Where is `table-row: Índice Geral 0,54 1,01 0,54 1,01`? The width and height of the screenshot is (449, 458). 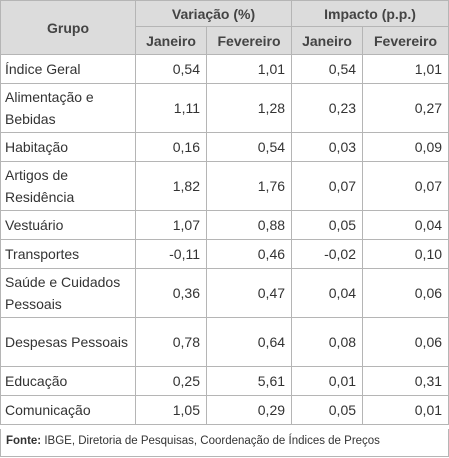 table-row: Índice Geral 0,54 1,01 0,54 1,01 is located at coordinates (224, 69).